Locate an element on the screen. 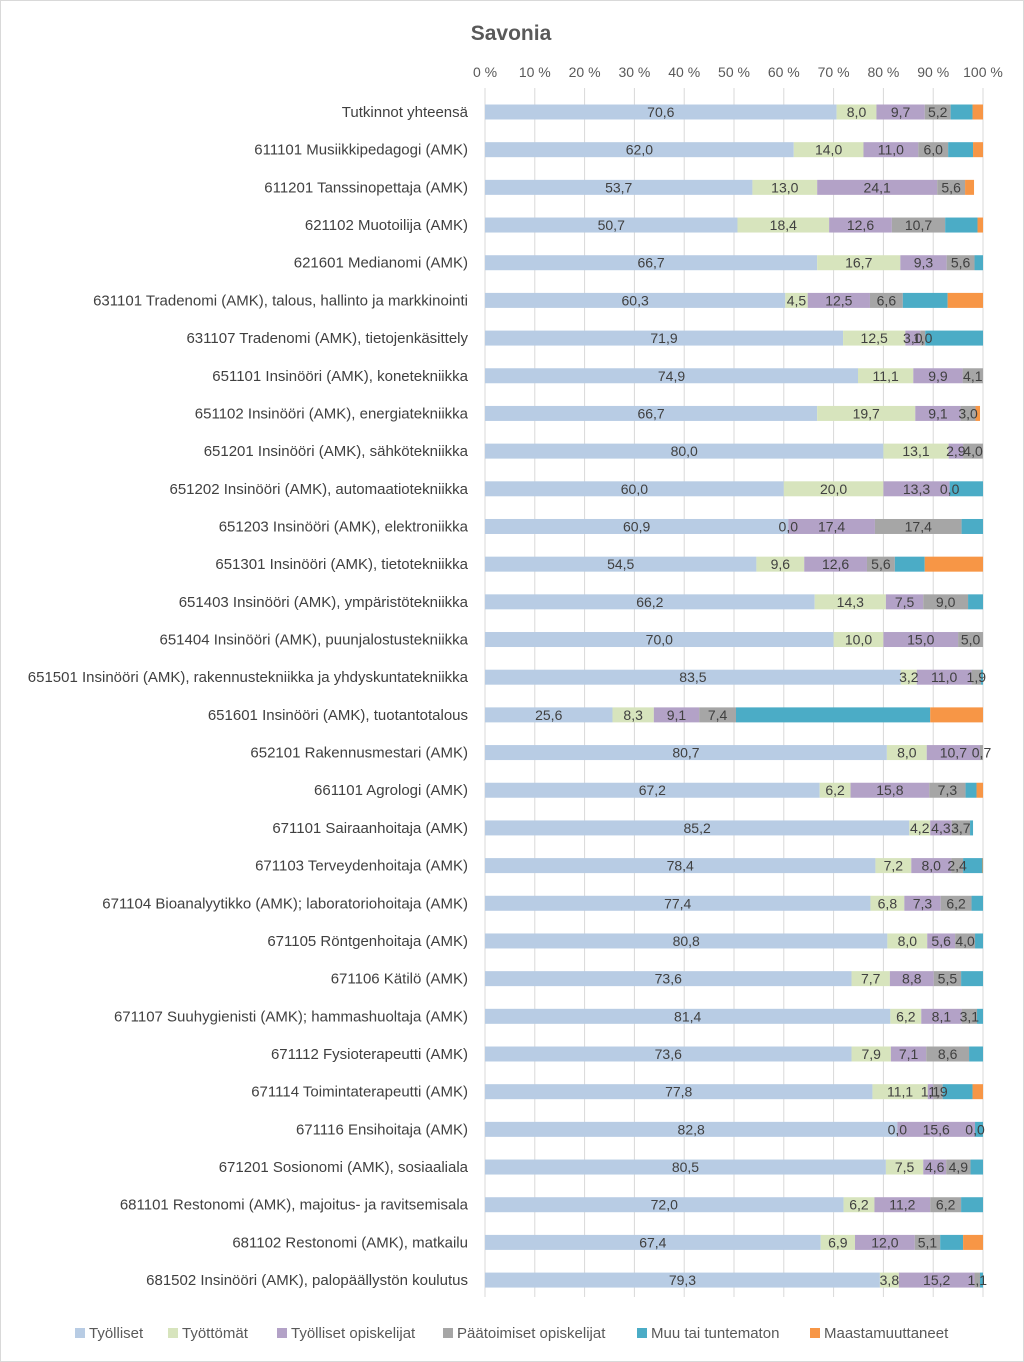 The height and width of the screenshot is (1362, 1024). data-label: 60,9 is located at coordinates (636, 526).